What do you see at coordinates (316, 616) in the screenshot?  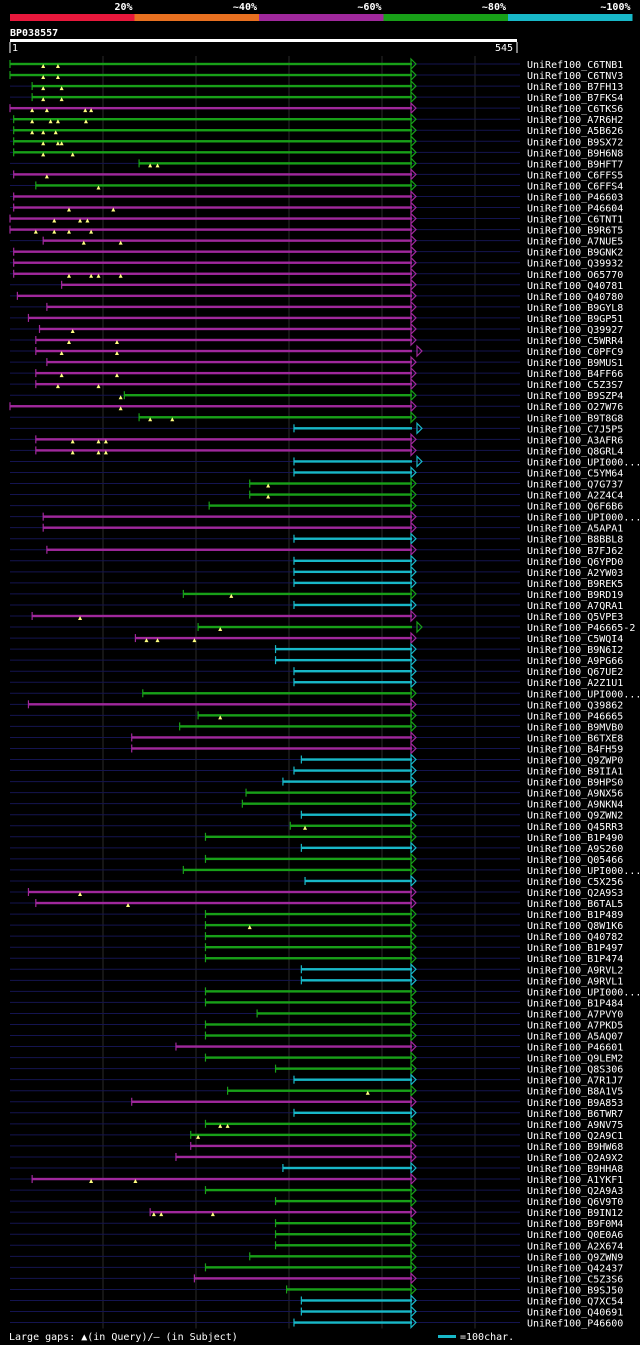 I see `hit-row: UniRef100_Q5VPE3` at bounding box center [316, 616].